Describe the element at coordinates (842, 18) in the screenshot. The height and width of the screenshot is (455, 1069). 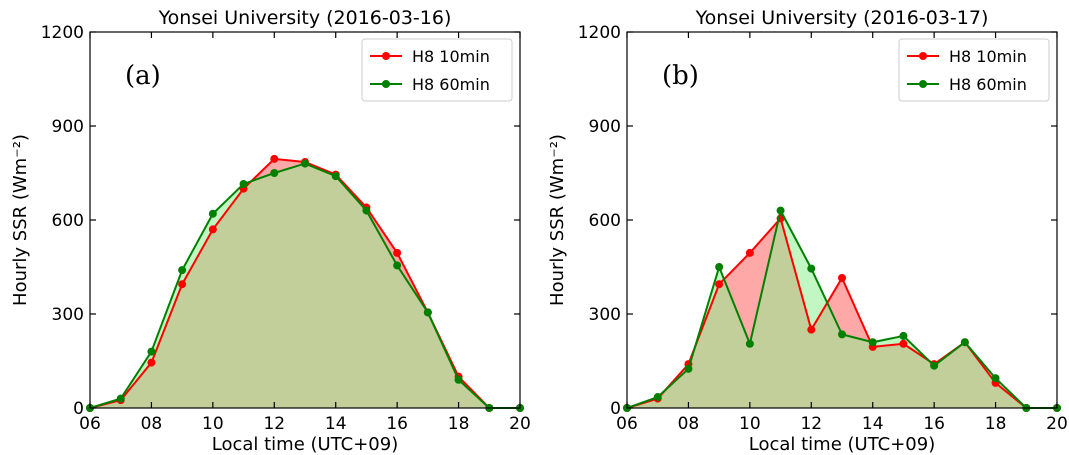
I see `chart-title: Yonsei University (2016-03-17)` at that location.